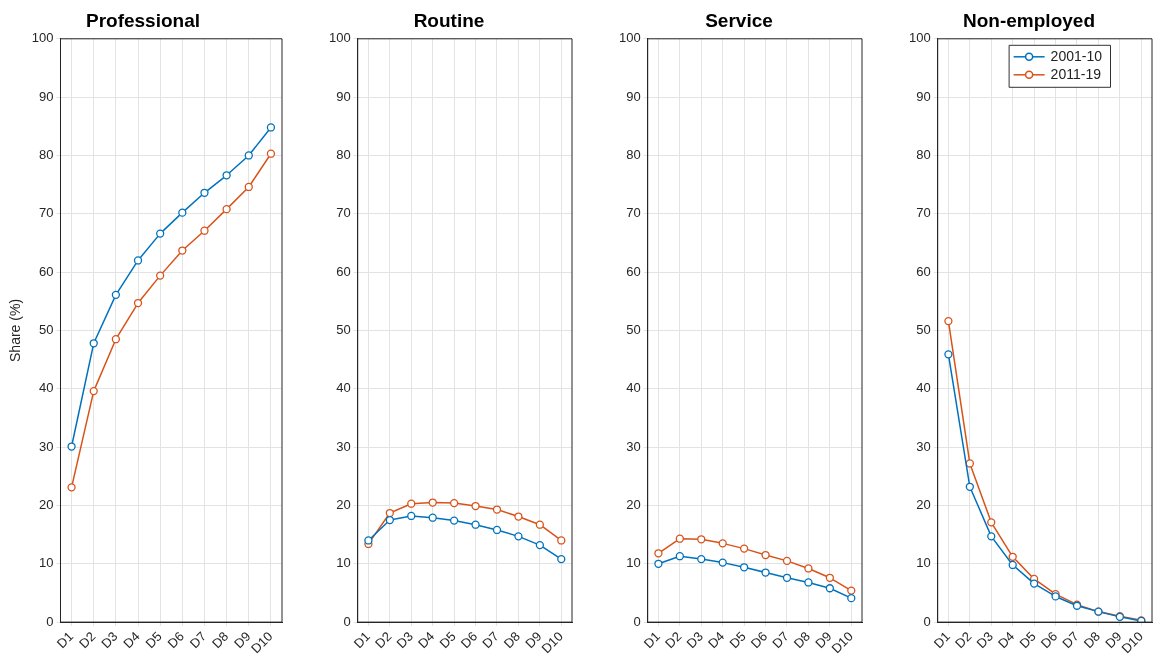  Describe the element at coordinates (1029, 20) in the screenshot. I see `chart-title: Non-employed` at that location.